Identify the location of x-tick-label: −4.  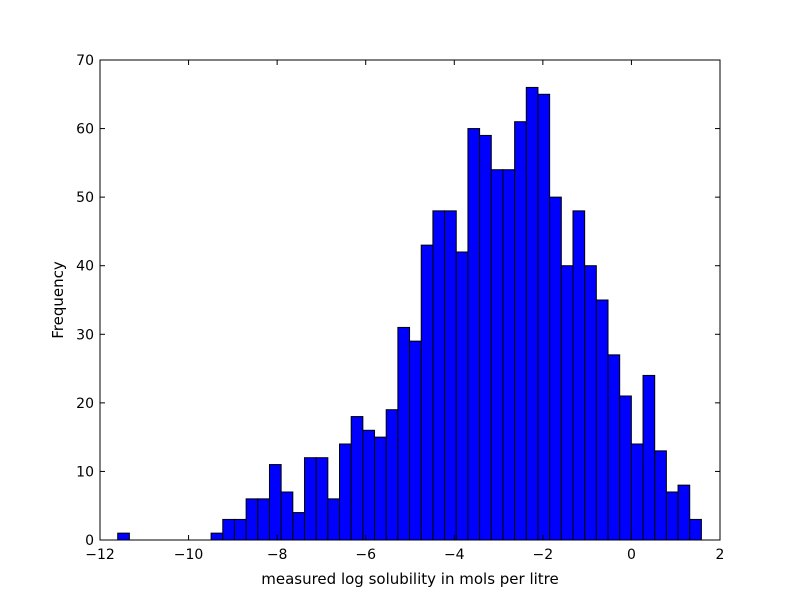
(454, 555).